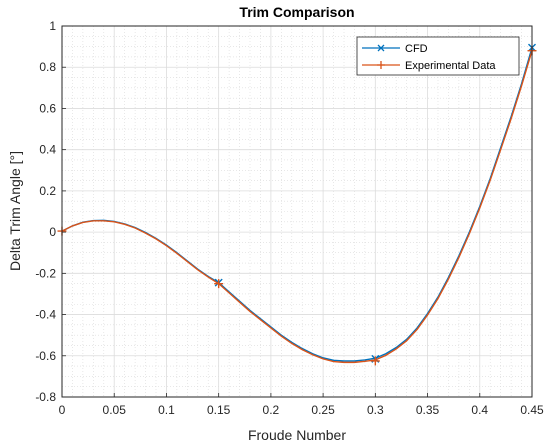 This screenshot has height=448, width=550. Describe the element at coordinates (428, 410) in the screenshot. I see `x-tick-label: 0.35` at that location.